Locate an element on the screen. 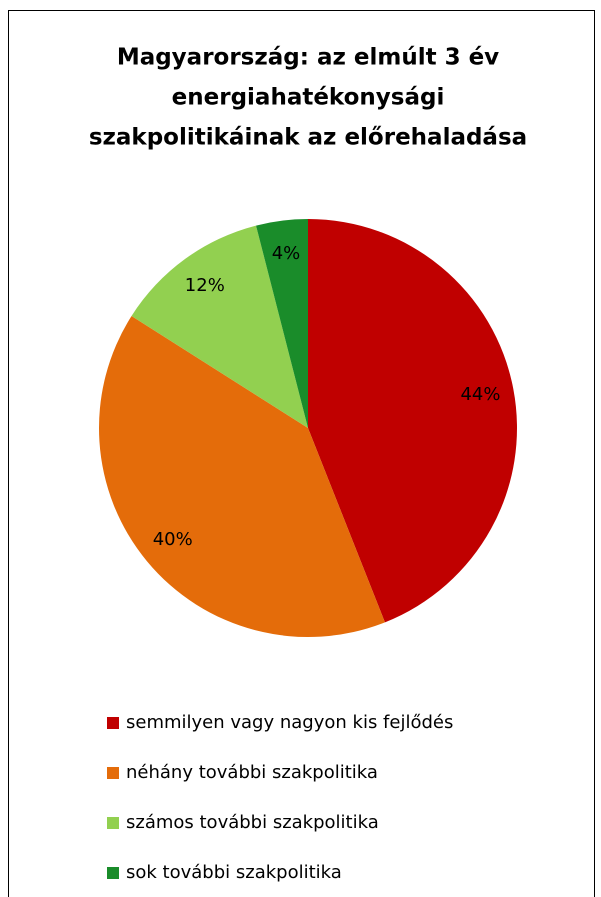 The height and width of the screenshot is (897, 601). data-label: 4% is located at coordinates (286, 253).